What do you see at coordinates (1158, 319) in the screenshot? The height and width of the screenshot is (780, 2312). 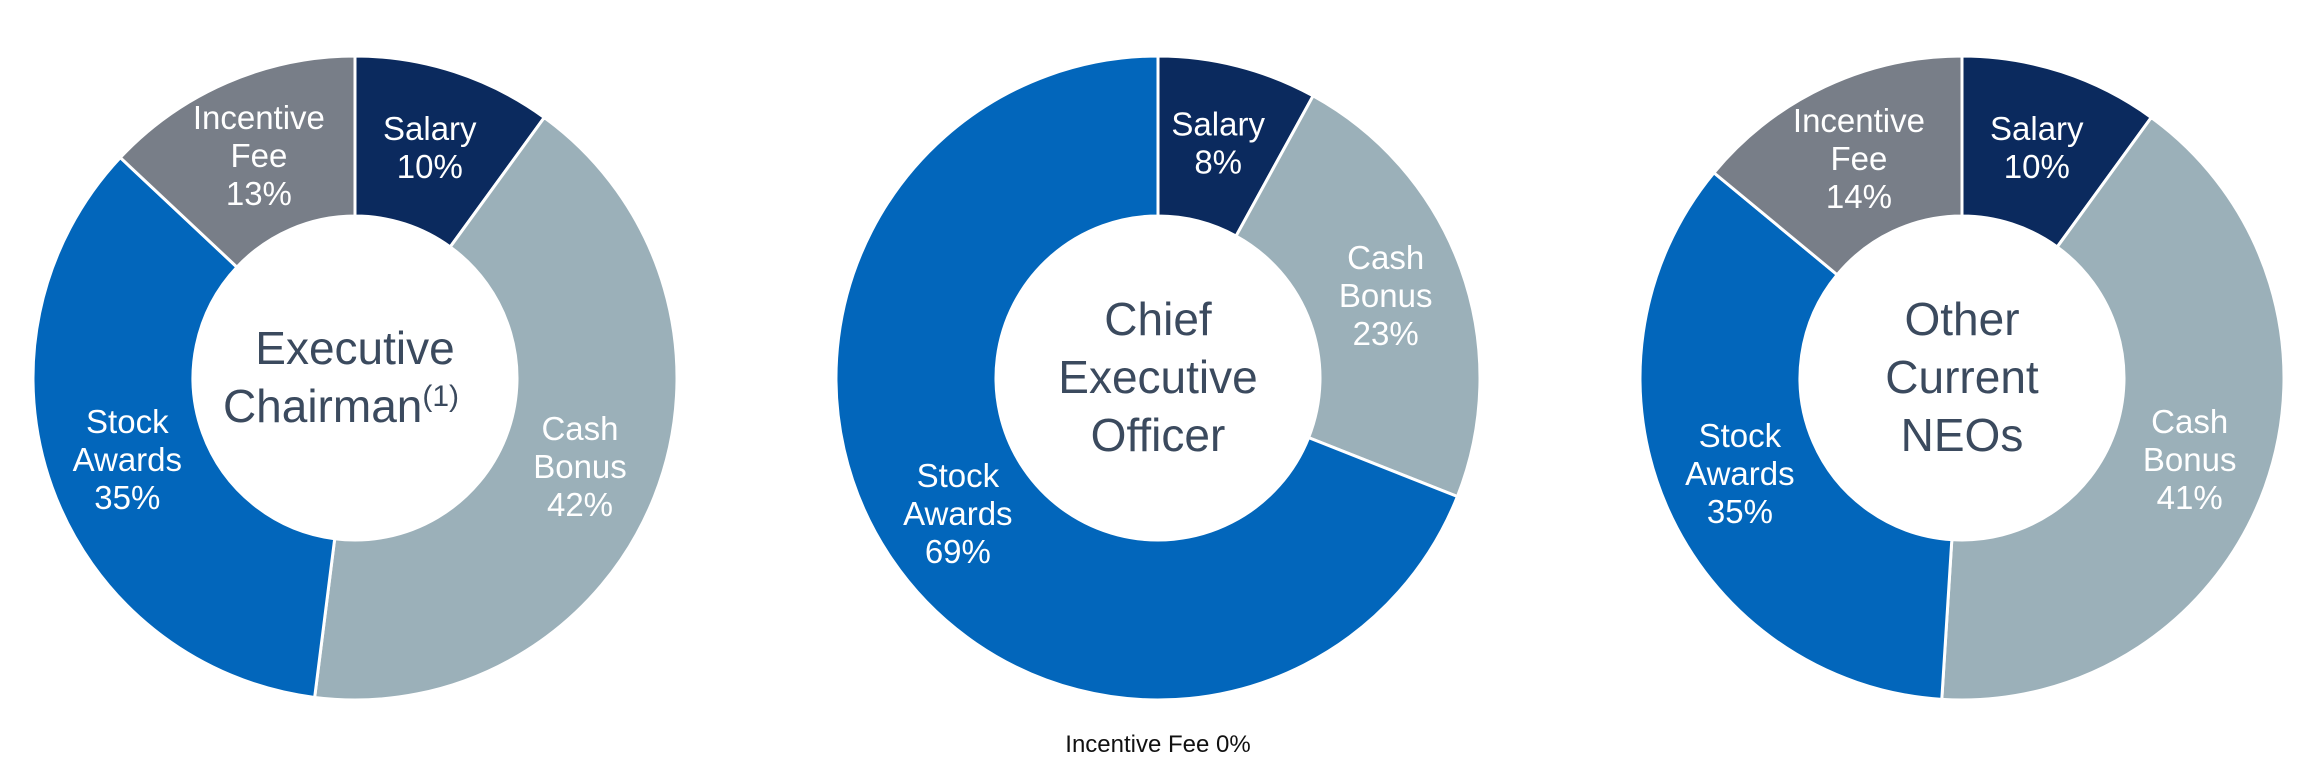 I see `center-title-line: Chief` at bounding box center [1158, 319].